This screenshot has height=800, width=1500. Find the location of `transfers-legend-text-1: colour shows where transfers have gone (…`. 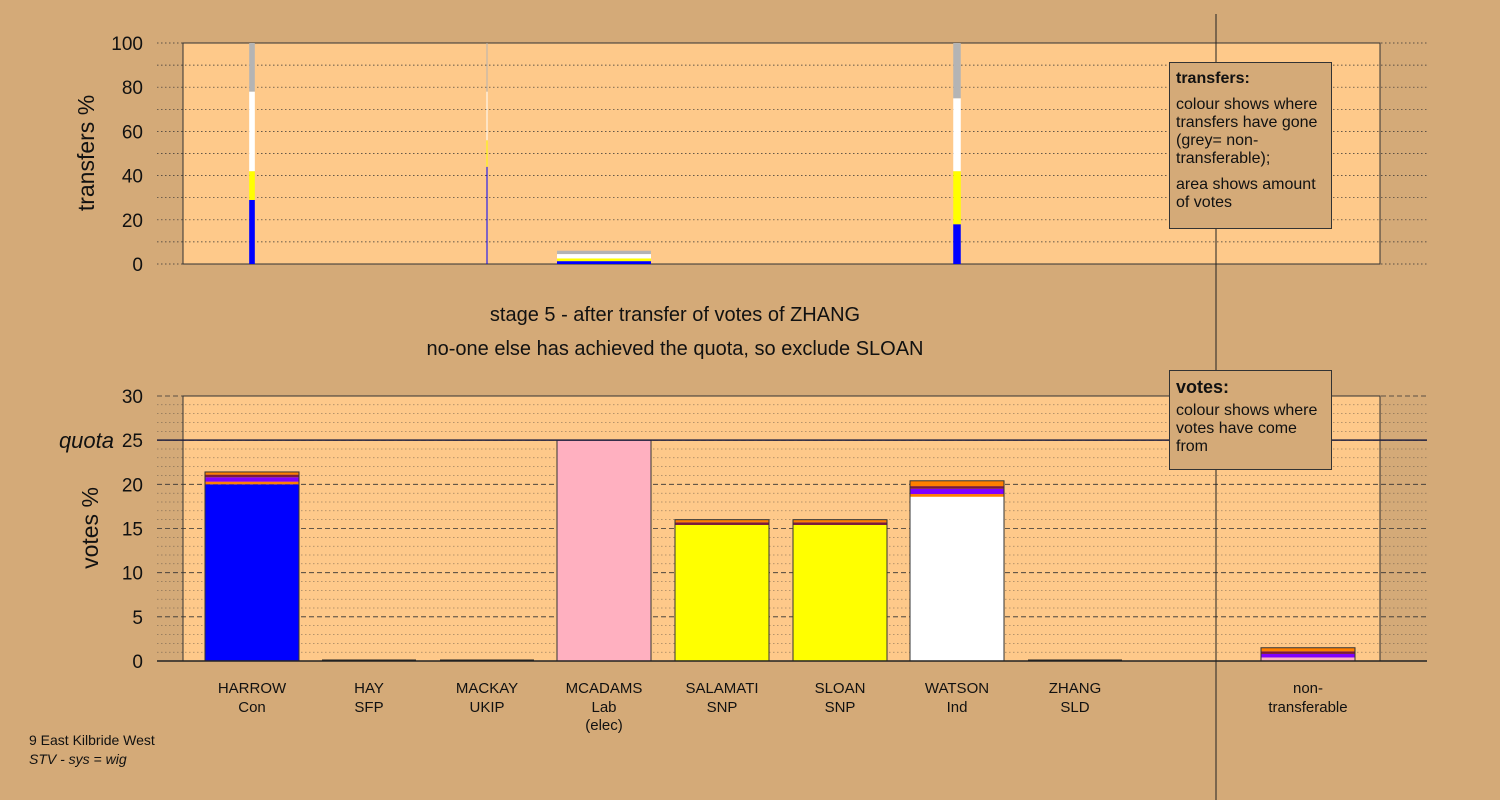

transfers-legend-text-1: colour shows where transfers have gone (… is located at coordinates (1247, 131).